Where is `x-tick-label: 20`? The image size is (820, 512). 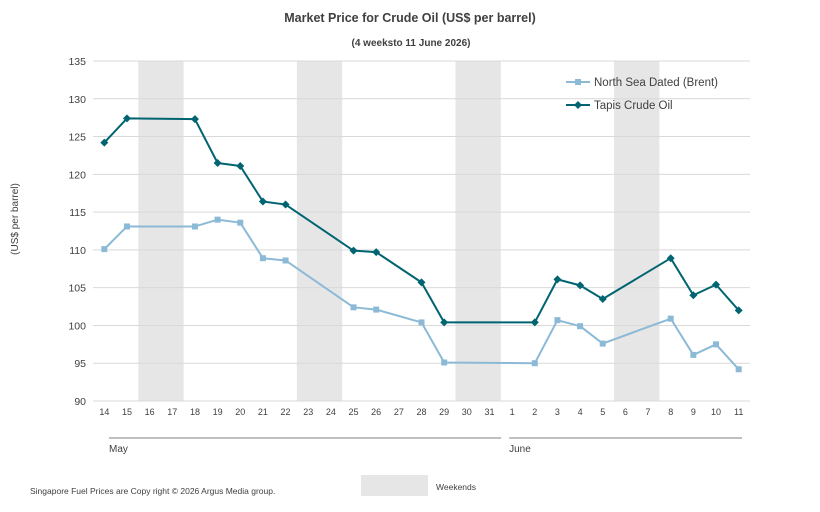
x-tick-label: 20 is located at coordinates (240, 412).